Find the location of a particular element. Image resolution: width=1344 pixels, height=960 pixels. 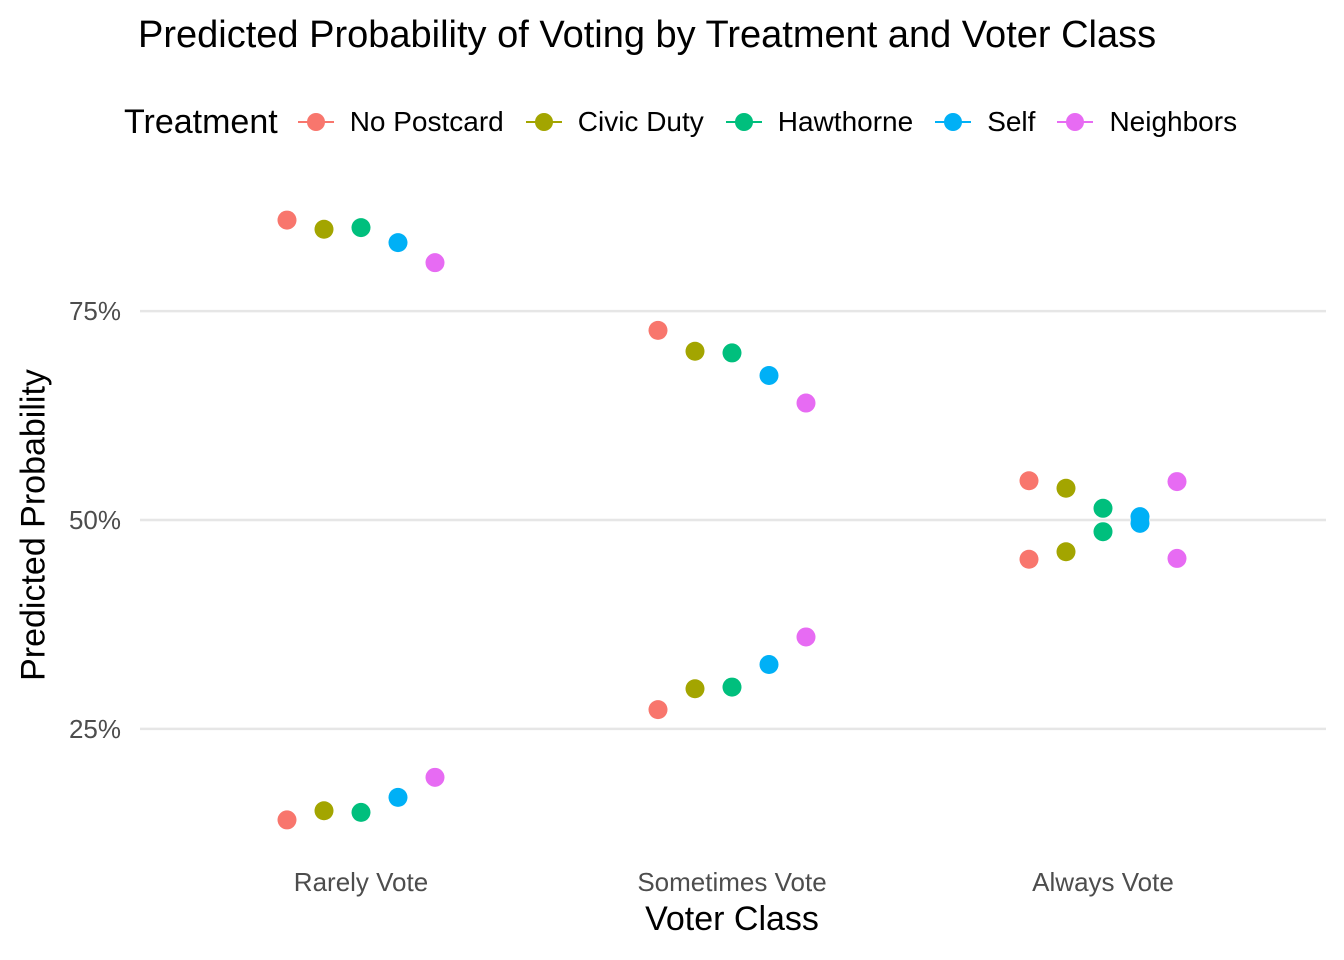

point-self-rarely-vote-lower is located at coordinates (398, 797).